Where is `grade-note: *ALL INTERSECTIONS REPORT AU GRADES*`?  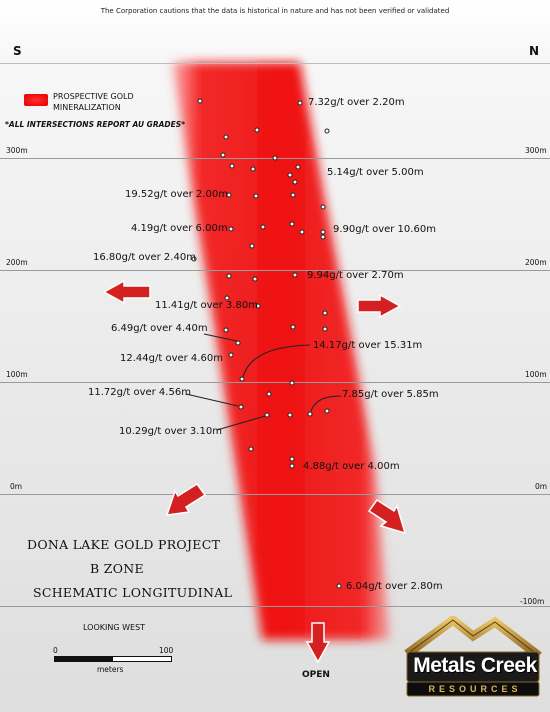 grade-note: *ALL INTERSECTIONS REPORT AU GRADES* is located at coordinates (95, 124).